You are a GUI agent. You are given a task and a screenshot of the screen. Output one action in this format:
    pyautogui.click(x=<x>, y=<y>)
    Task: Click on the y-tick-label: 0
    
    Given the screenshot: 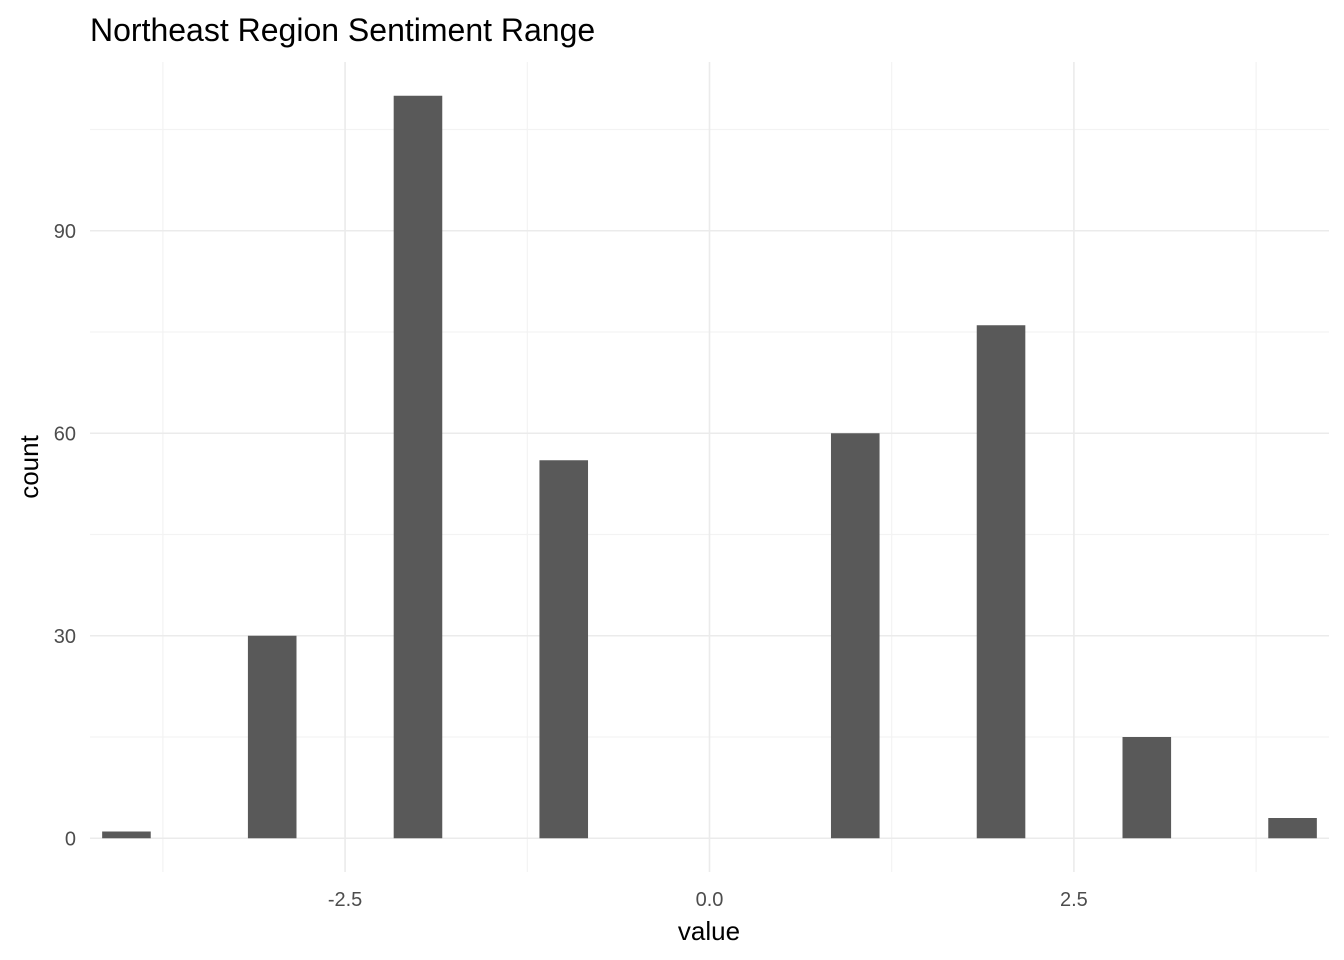 What is the action you would take?
    pyautogui.click(x=70, y=839)
    